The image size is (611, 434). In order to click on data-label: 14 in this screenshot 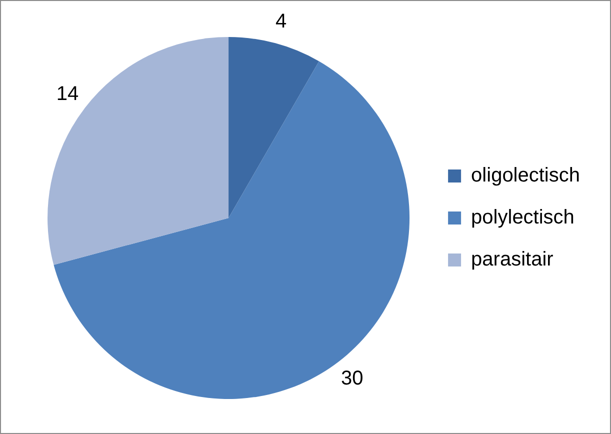, I will do `click(67, 93)`.